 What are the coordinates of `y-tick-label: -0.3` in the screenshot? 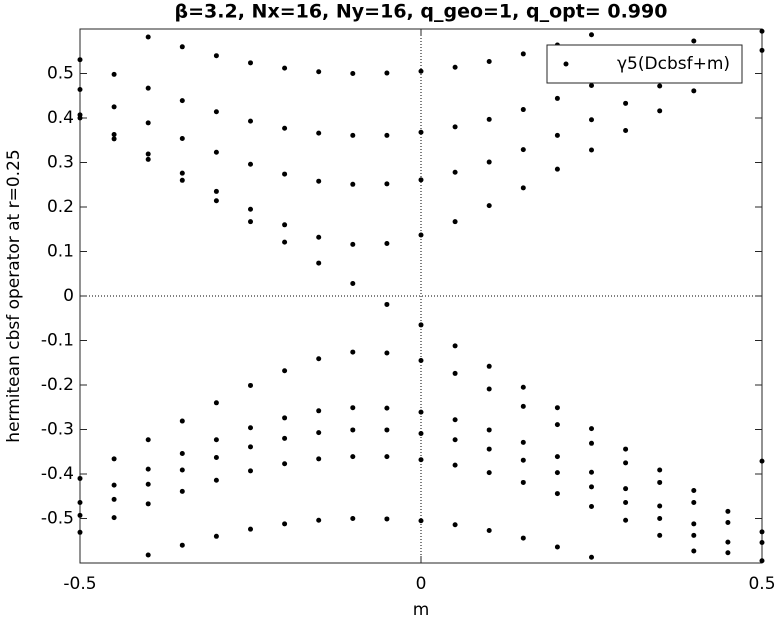 It's located at (57, 430).